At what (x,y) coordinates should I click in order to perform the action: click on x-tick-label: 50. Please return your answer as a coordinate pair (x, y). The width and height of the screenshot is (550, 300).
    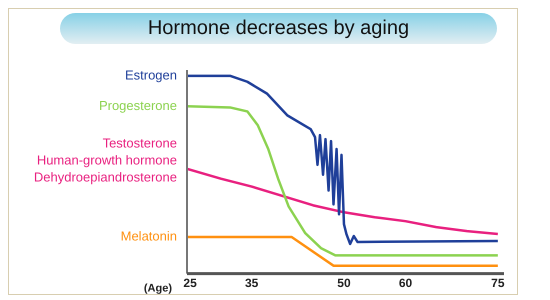
    Looking at the image, I should click on (344, 283).